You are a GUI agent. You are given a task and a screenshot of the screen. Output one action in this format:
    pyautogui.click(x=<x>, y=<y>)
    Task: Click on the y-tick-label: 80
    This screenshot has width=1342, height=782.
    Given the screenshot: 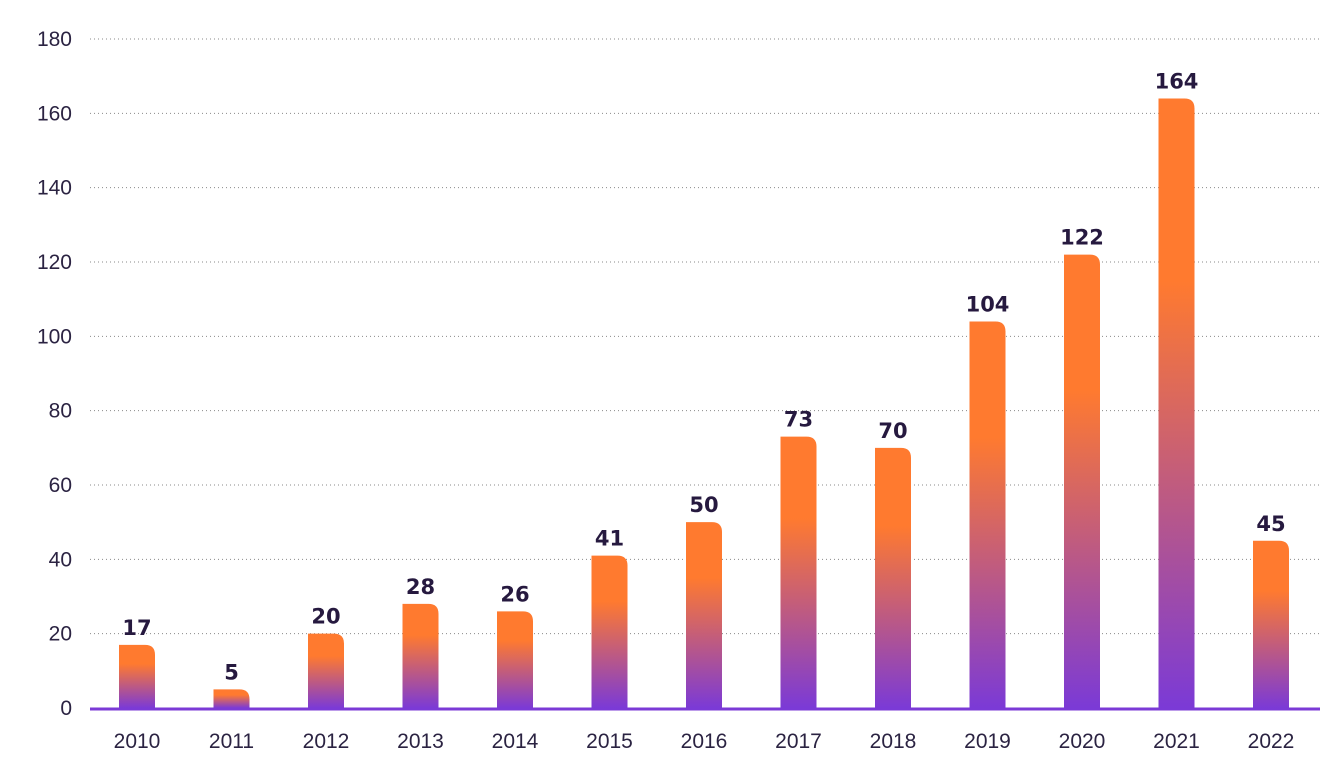 What is the action you would take?
    pyautogui.click(x=60, y=411)
    